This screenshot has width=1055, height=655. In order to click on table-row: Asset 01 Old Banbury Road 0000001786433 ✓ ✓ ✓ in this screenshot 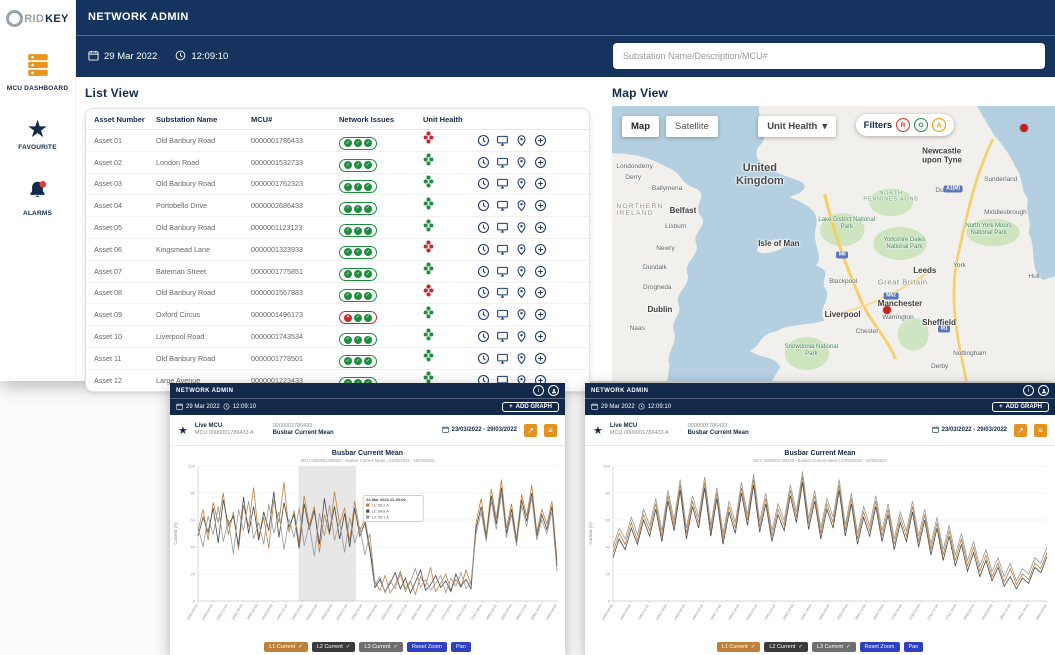, I will do `click(337, 141)`.